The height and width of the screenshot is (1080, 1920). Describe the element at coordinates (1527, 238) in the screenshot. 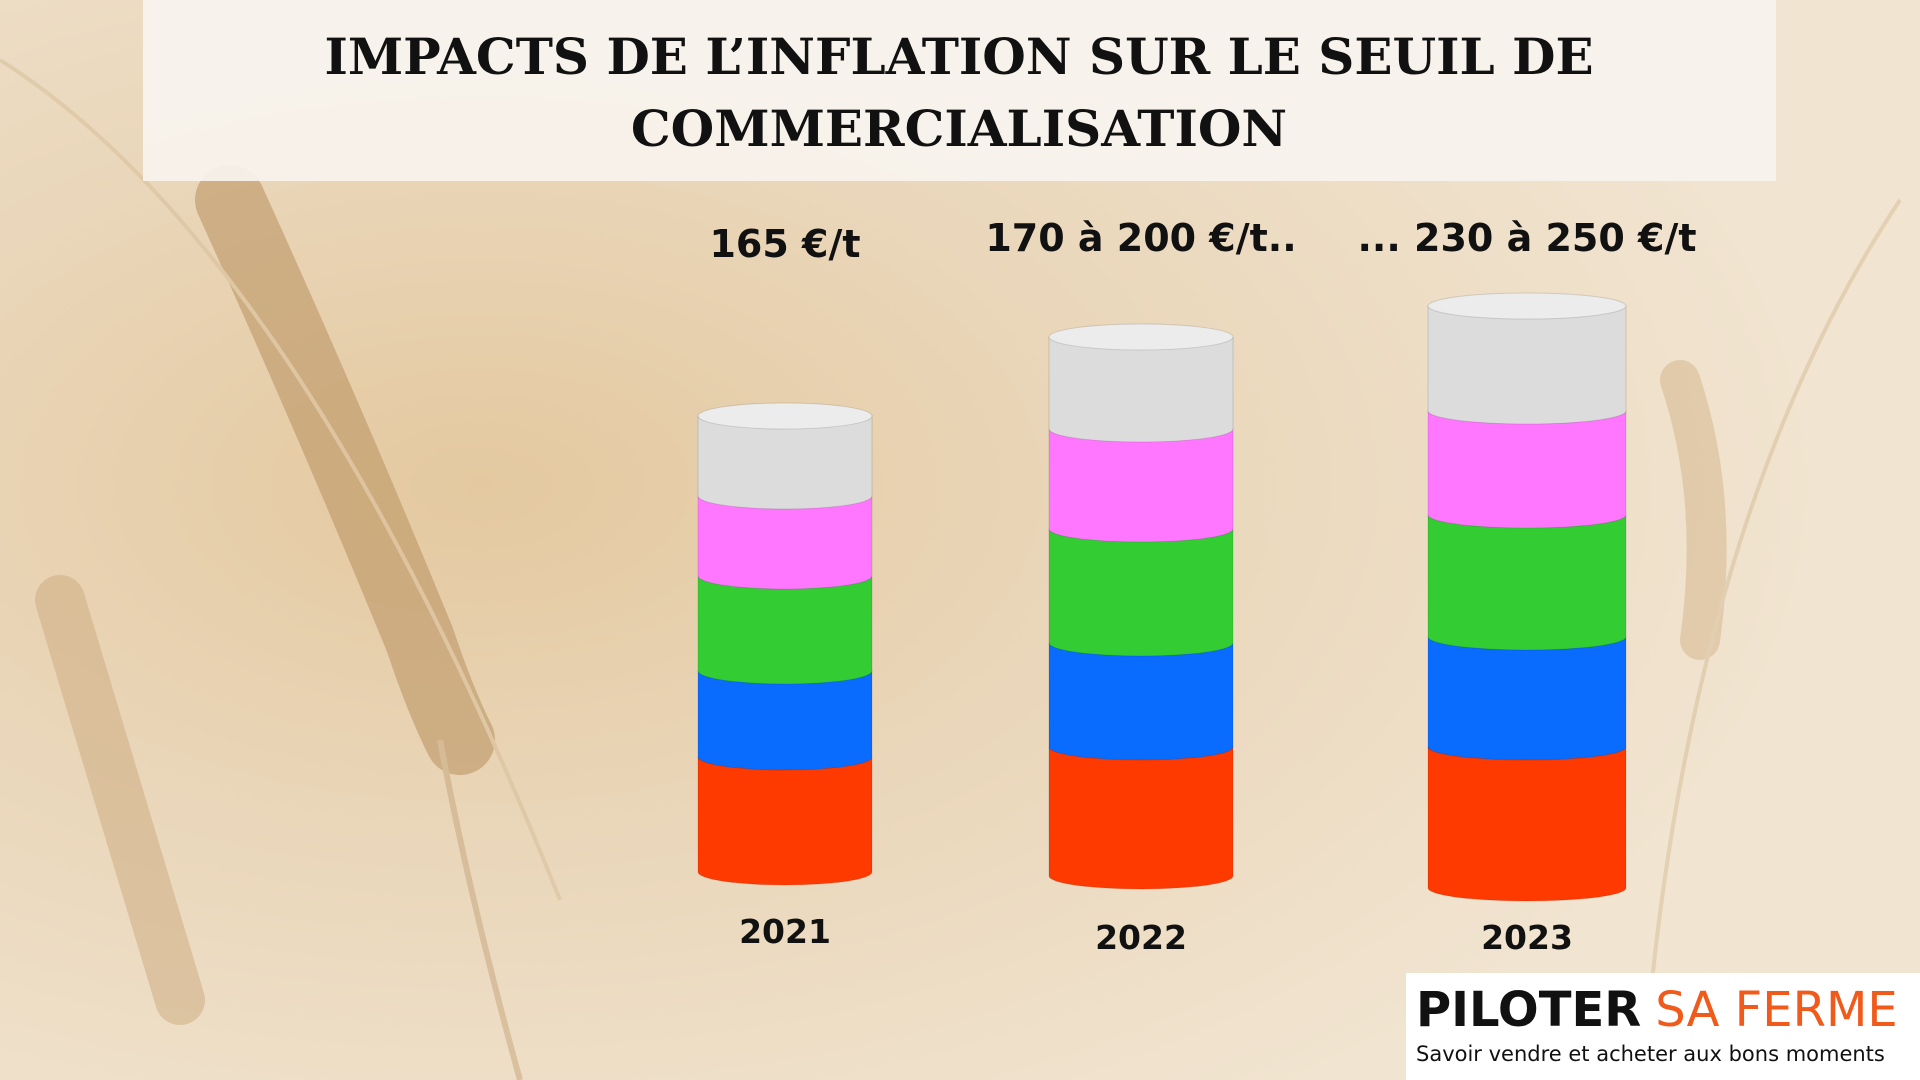

I see `price-label: ... 230 à 250 €/t` at that location.